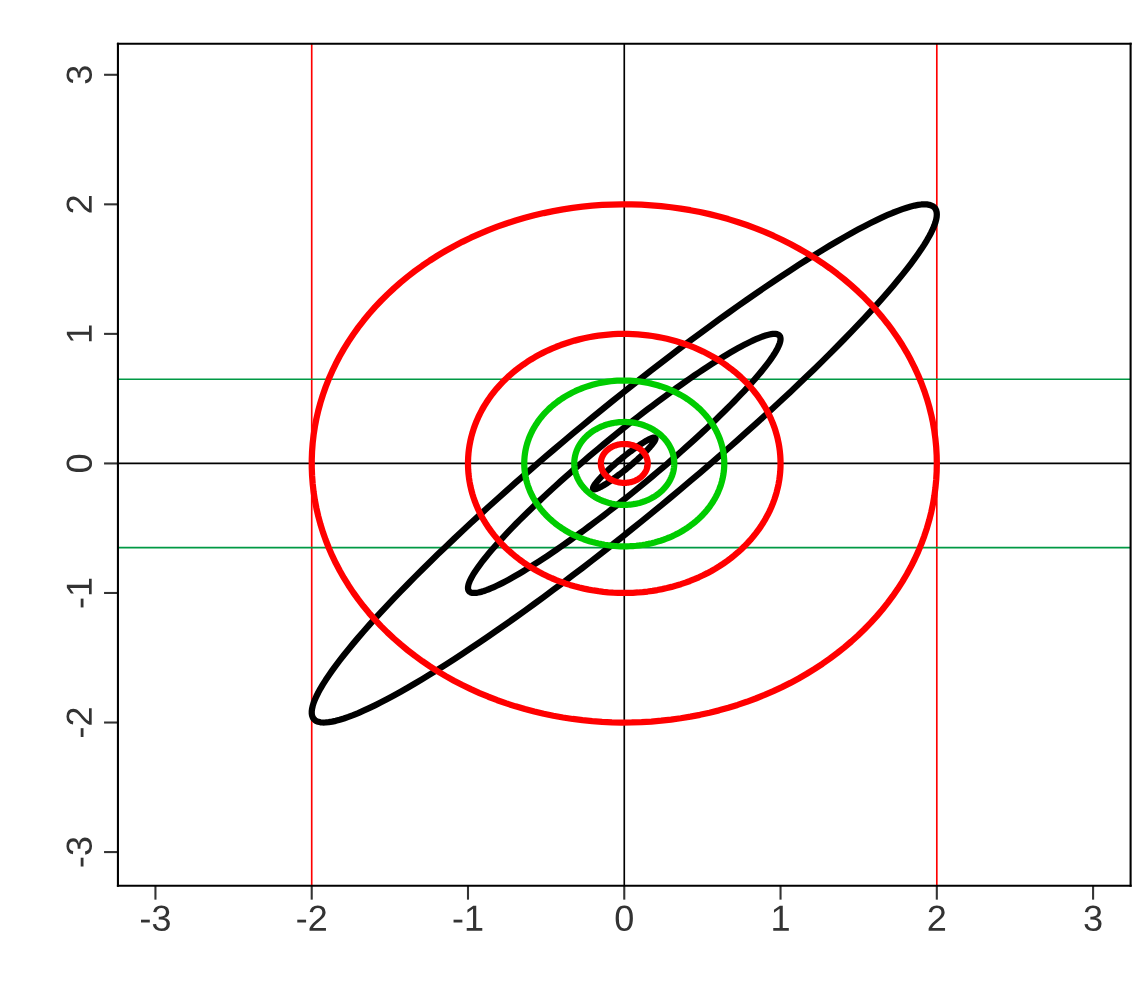 This screenshot has width=1134, height=993. Describe the element at coordinates (1093, 918) in the screenshot. I see `x-tick-label: 3` at that location.